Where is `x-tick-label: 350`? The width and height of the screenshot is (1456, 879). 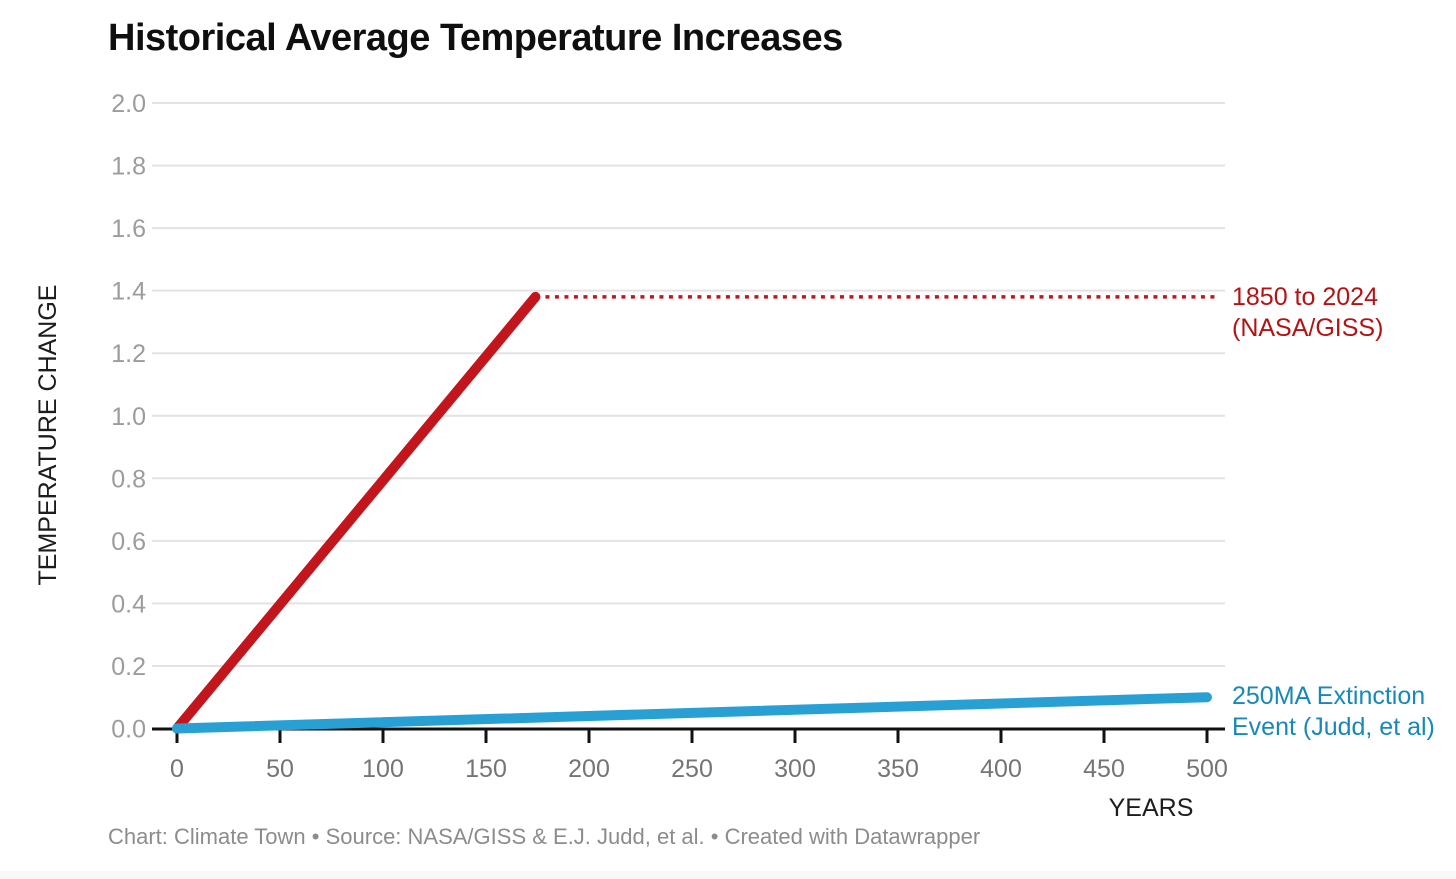 x-tick-label: 350 is located at coordinates (898, 769).